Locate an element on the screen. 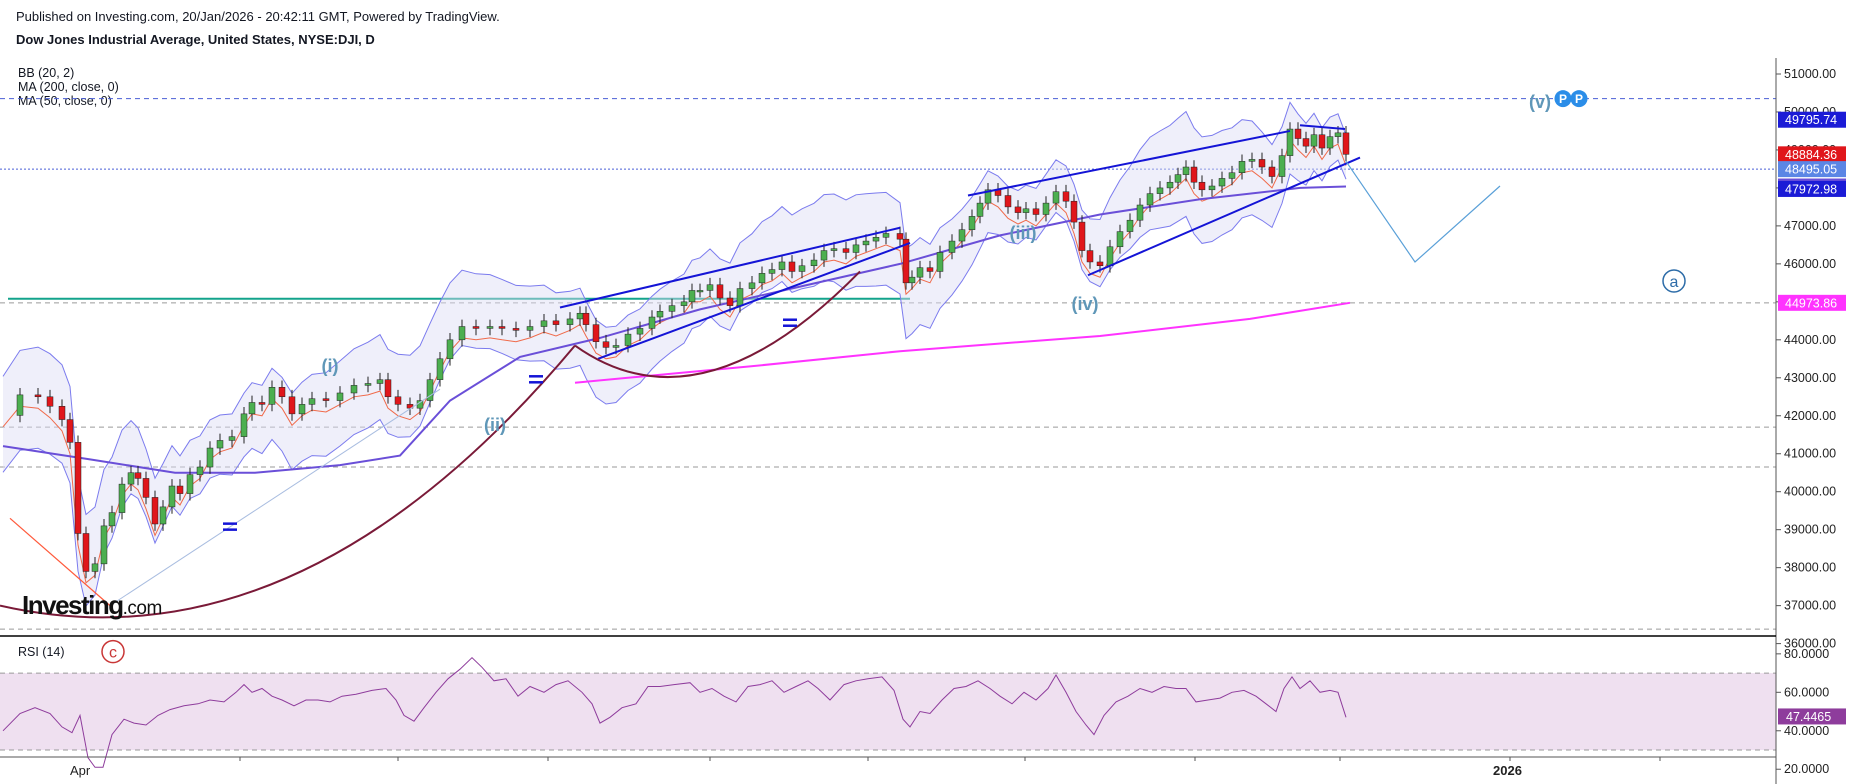 This screenshot has height=784, width=1855. investing-logo: Investing.com is located at coordinates (92, 605).